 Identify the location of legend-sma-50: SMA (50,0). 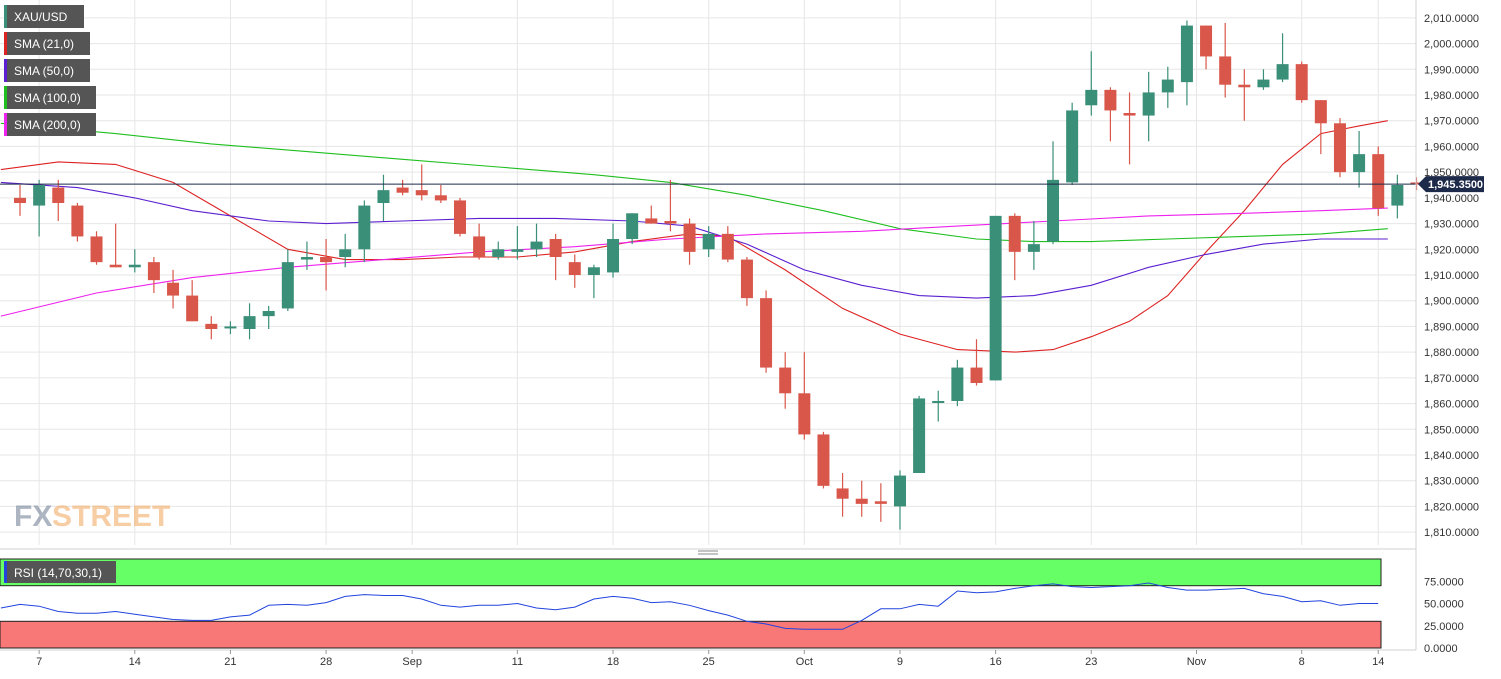
(47, 70).